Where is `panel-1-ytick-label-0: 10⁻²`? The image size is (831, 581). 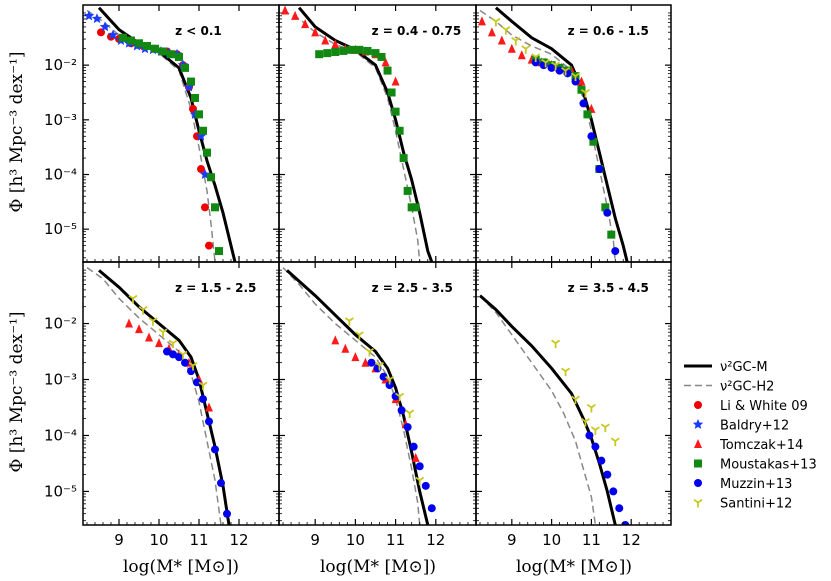
panel-1-ytick-label-0: 10⁻² is located at coordinates (60, 65).